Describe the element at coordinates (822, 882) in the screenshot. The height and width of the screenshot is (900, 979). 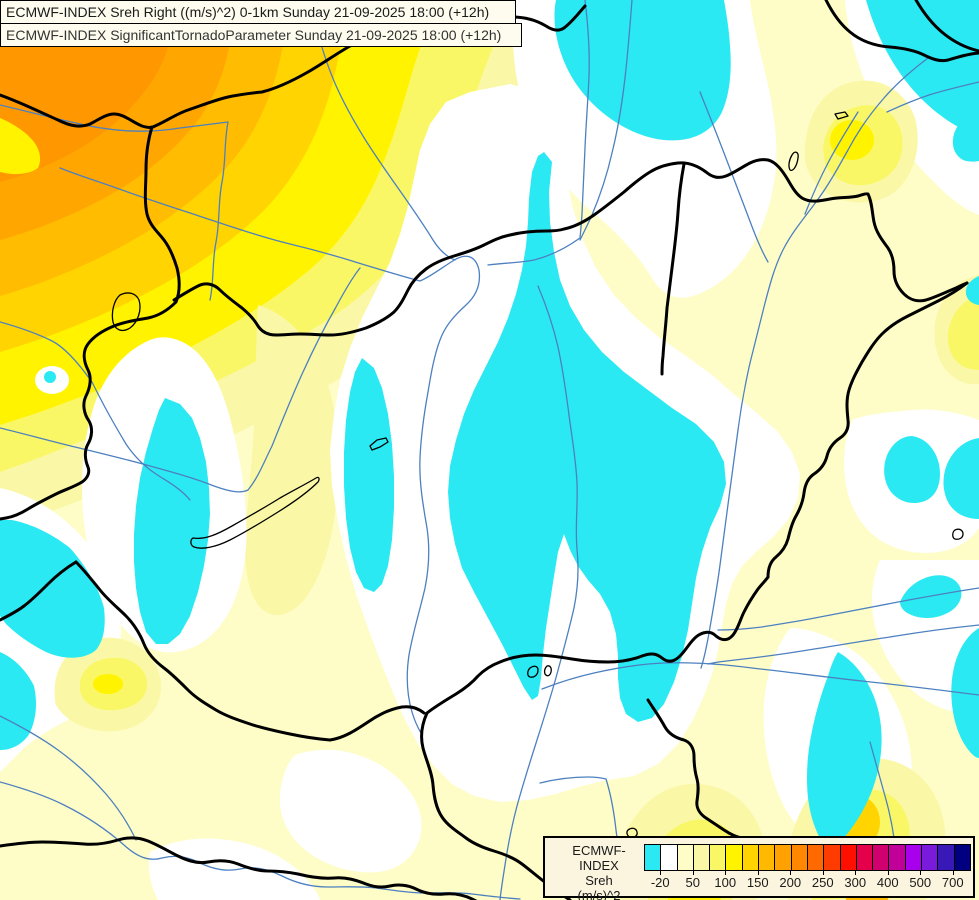
I see `legend-tick-label: 250` at that location.